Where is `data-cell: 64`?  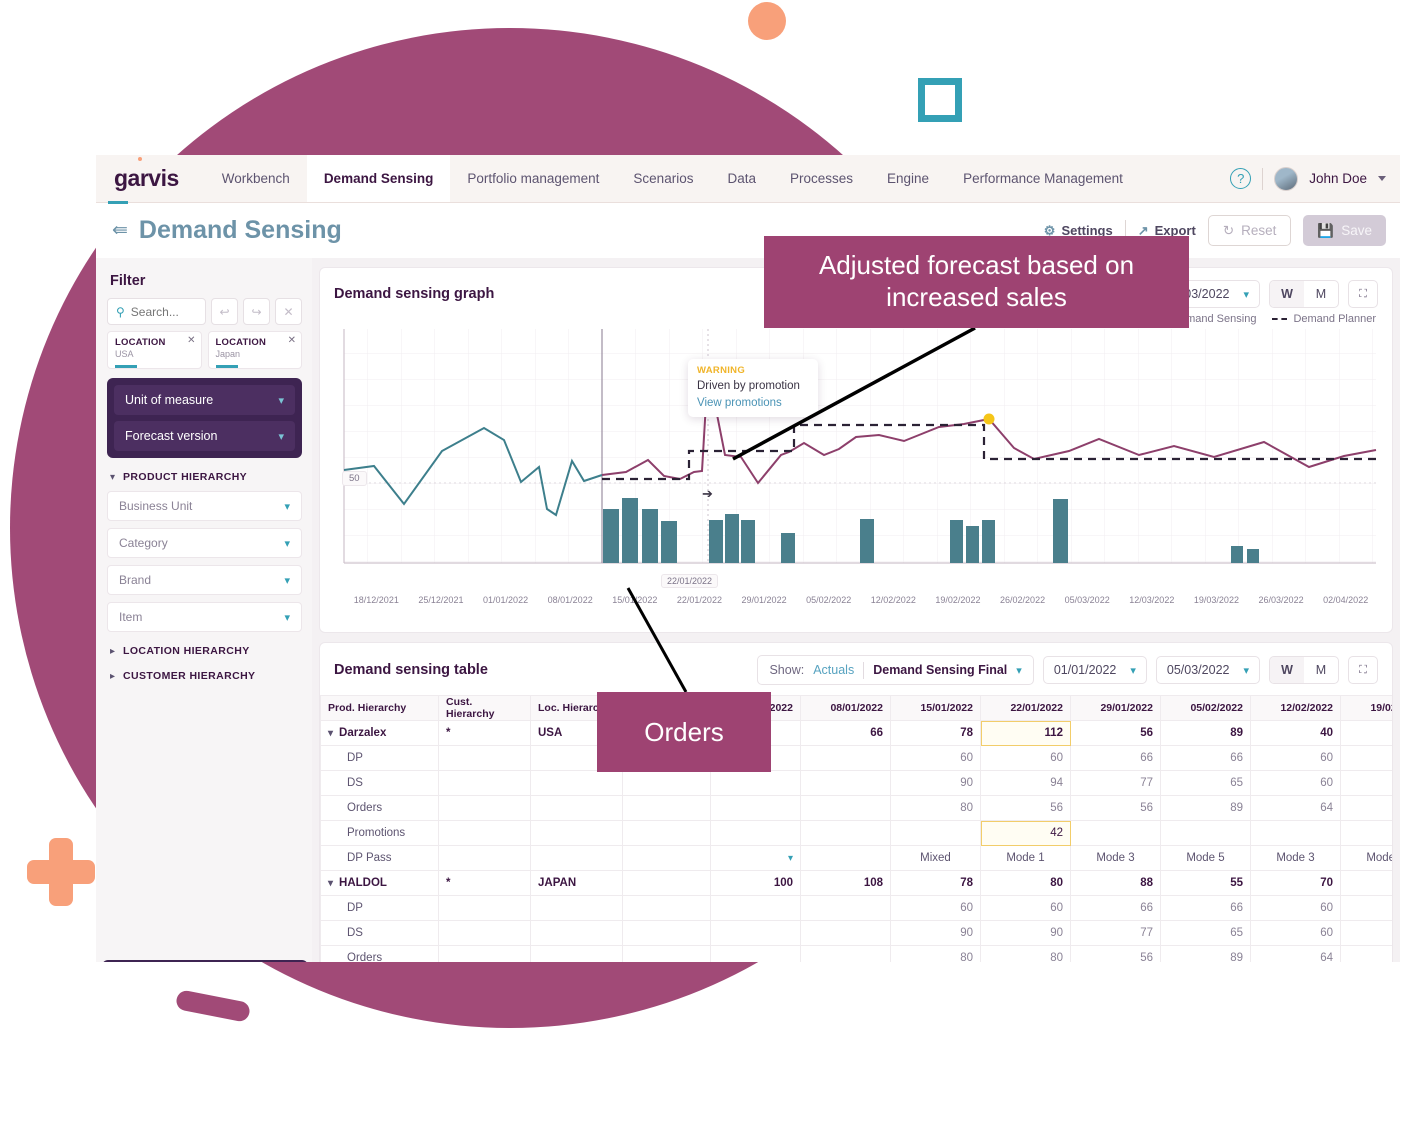 data-cell: 64 is located at coordinates (1295, 808).